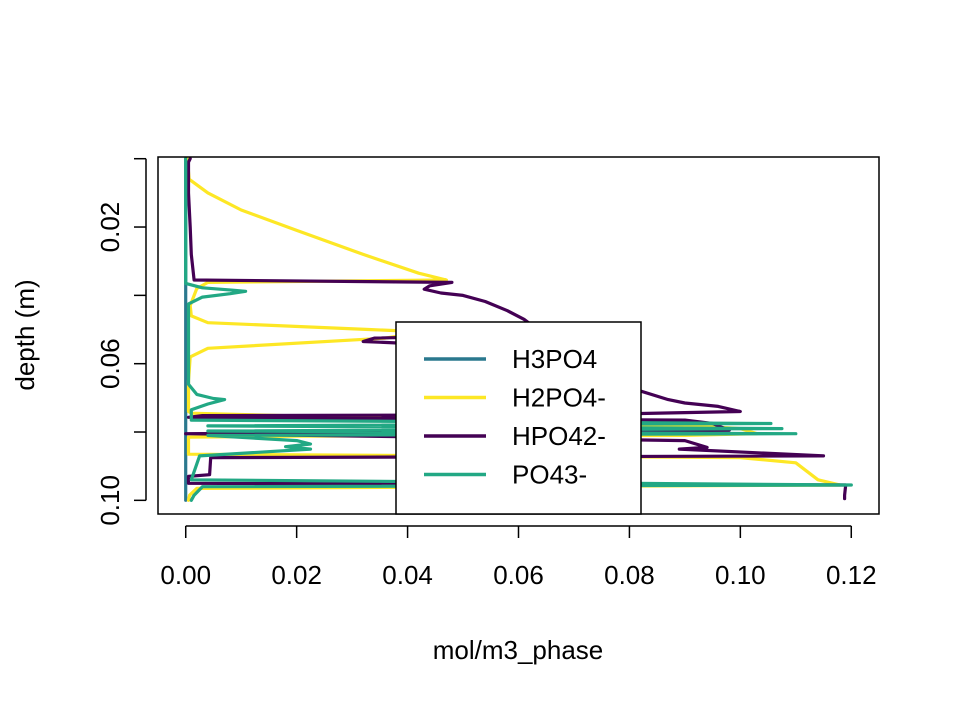 This screenshot has width=960, height=710. I want to click on y-axis-label: depth (m), so click(25, 334).